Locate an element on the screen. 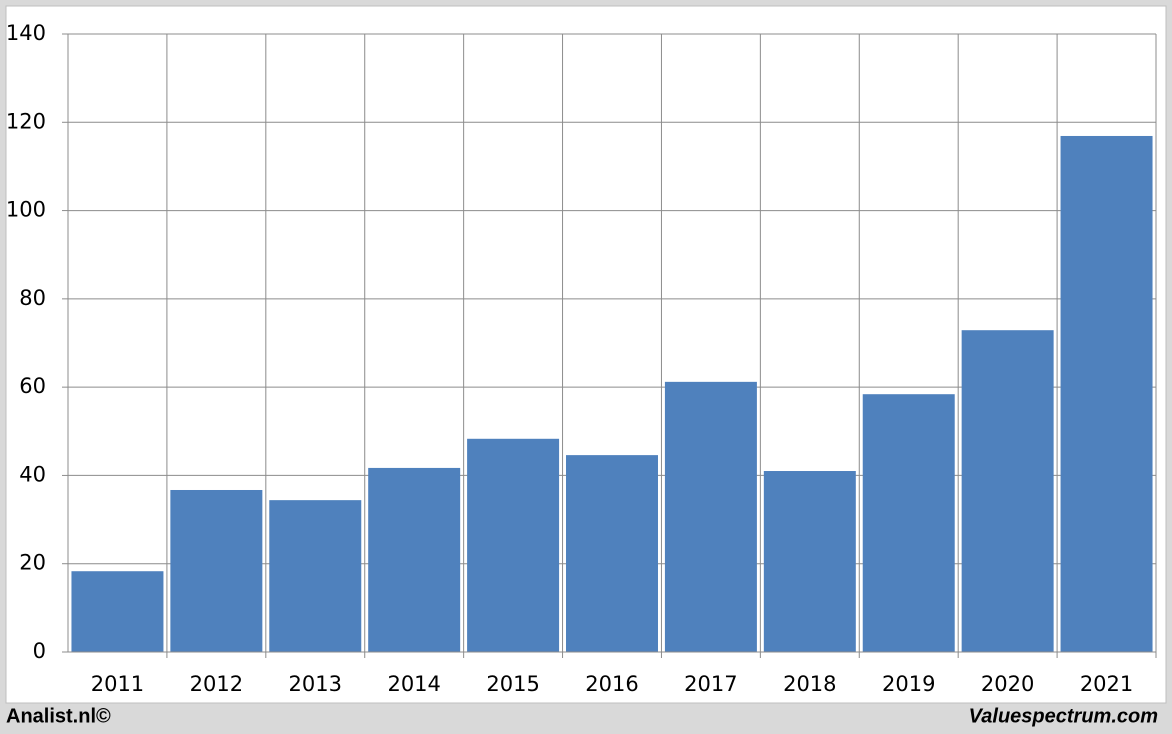 This screenshot has width=1172, height=734. y-tick-label: 60 is located at coordinates (32, 386).